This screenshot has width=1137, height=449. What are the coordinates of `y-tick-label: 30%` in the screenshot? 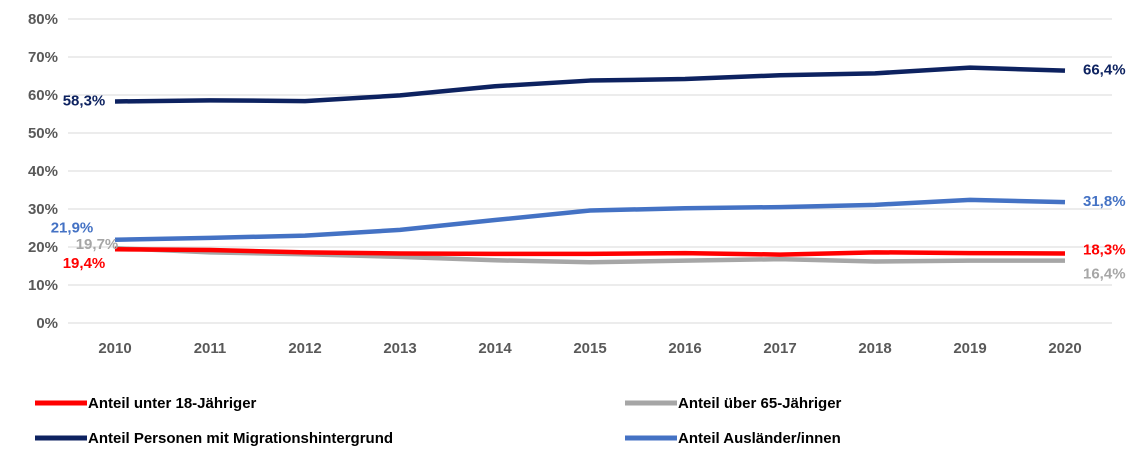 It's located at (43, 209).